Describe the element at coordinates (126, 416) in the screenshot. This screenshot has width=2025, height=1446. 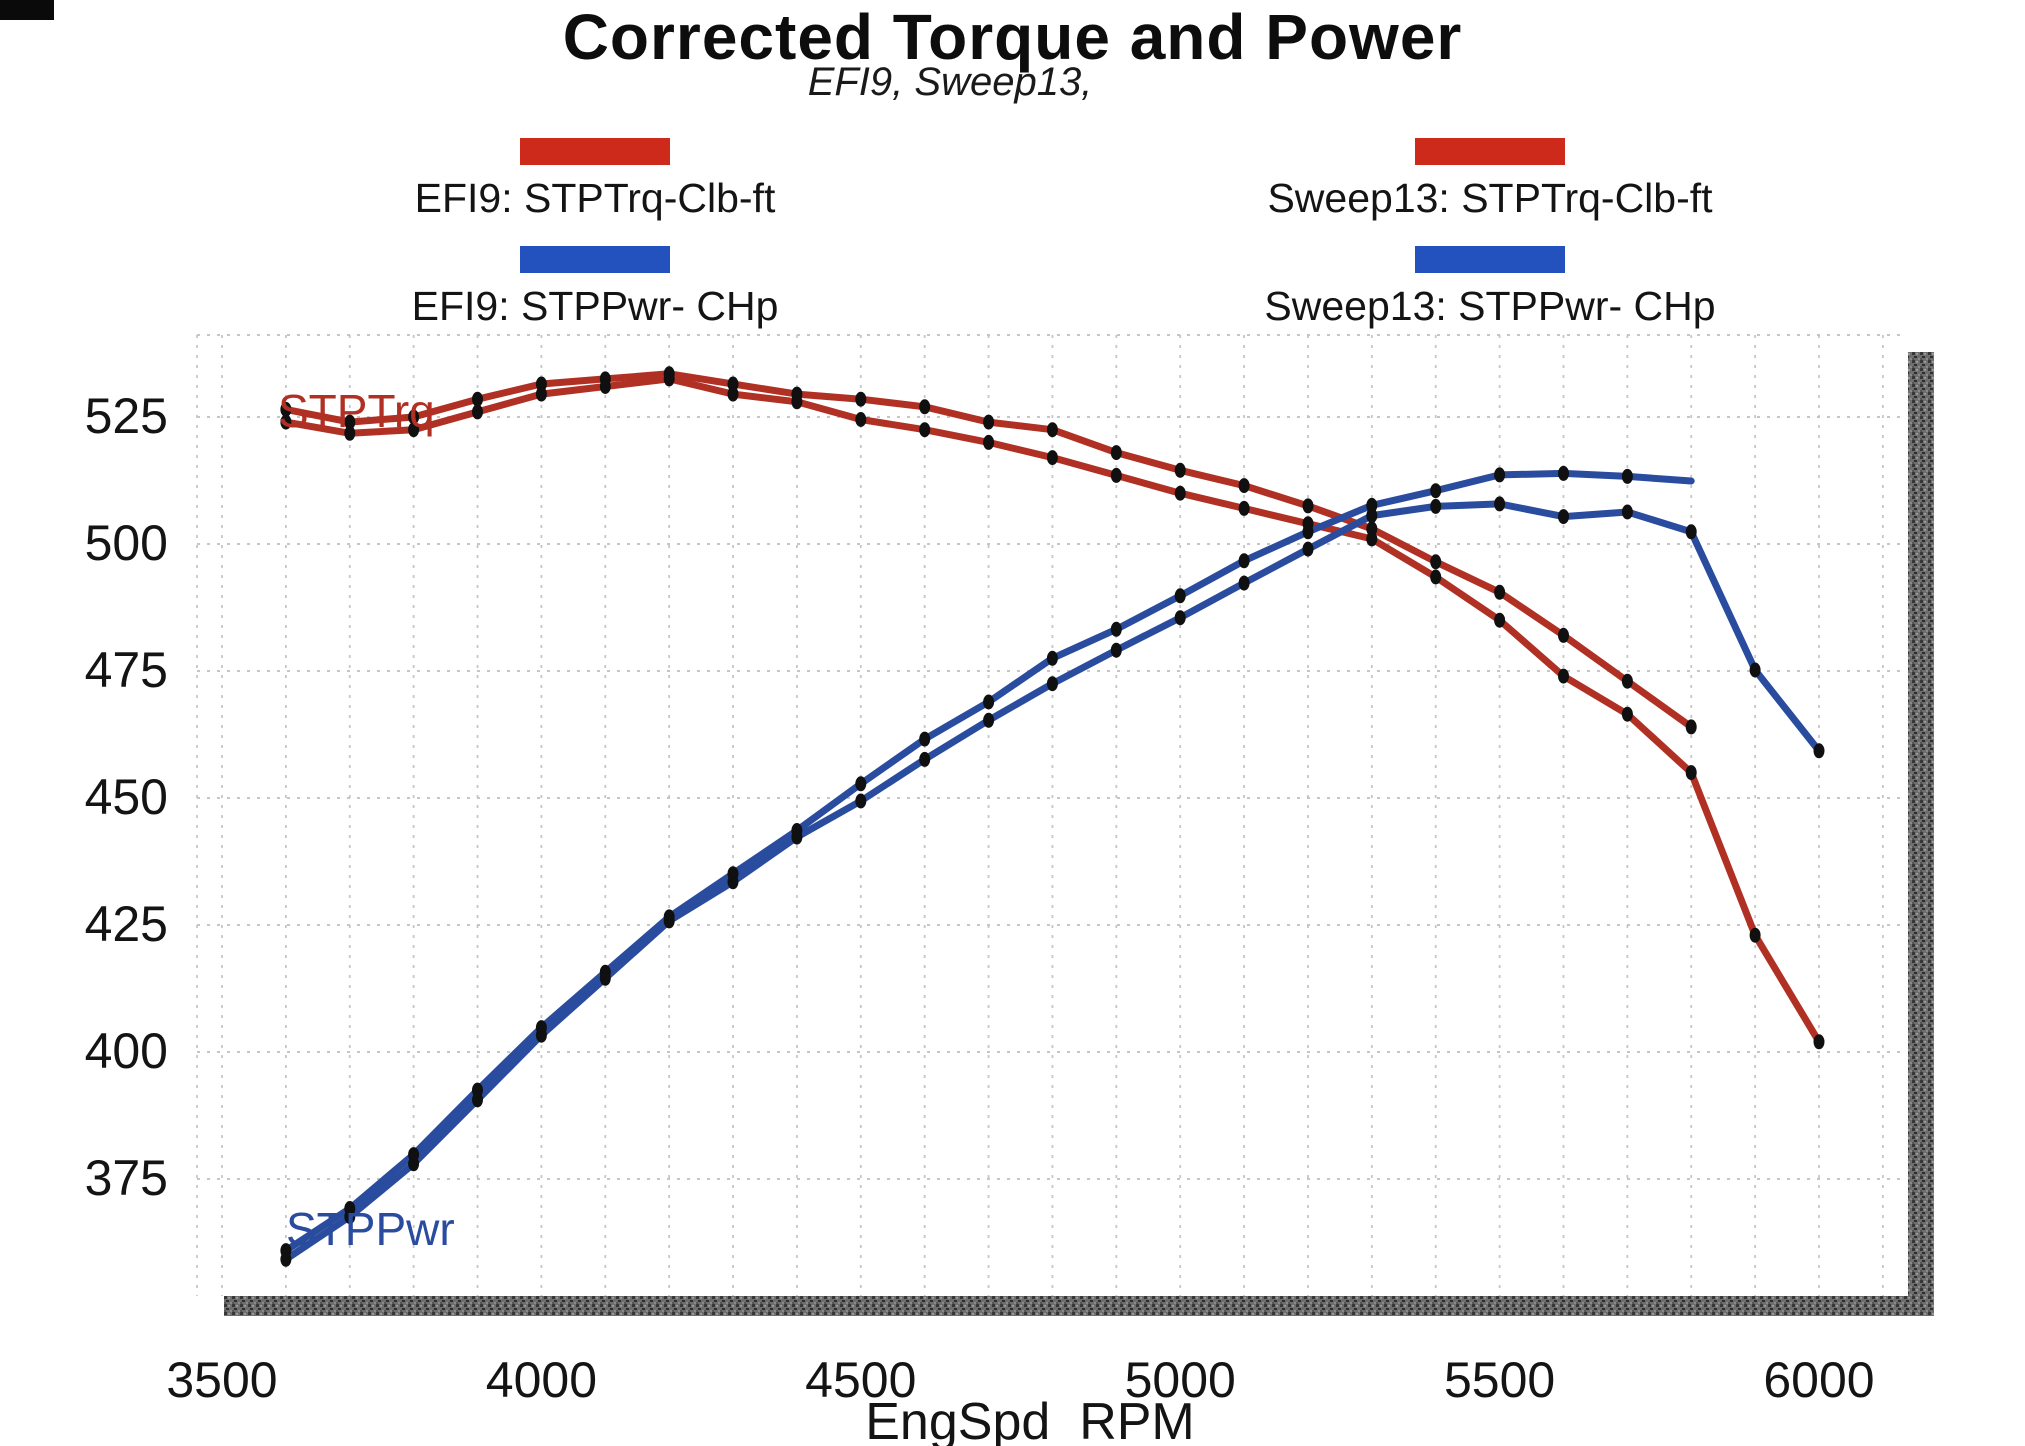
I see `y-tick-label: 525` at that location.